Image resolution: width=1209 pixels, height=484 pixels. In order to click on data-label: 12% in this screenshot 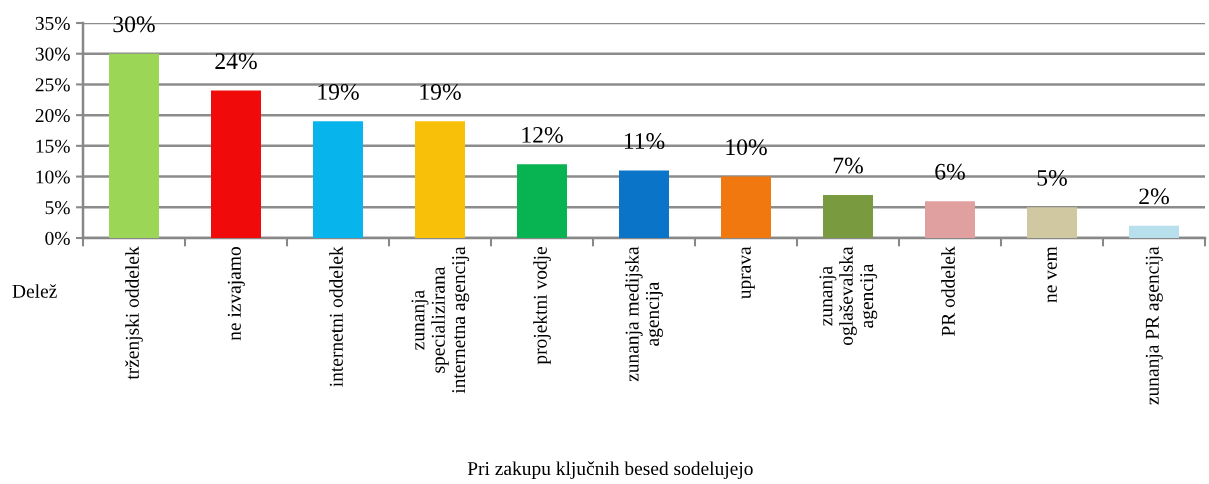, I will do `click(542, 134)`.